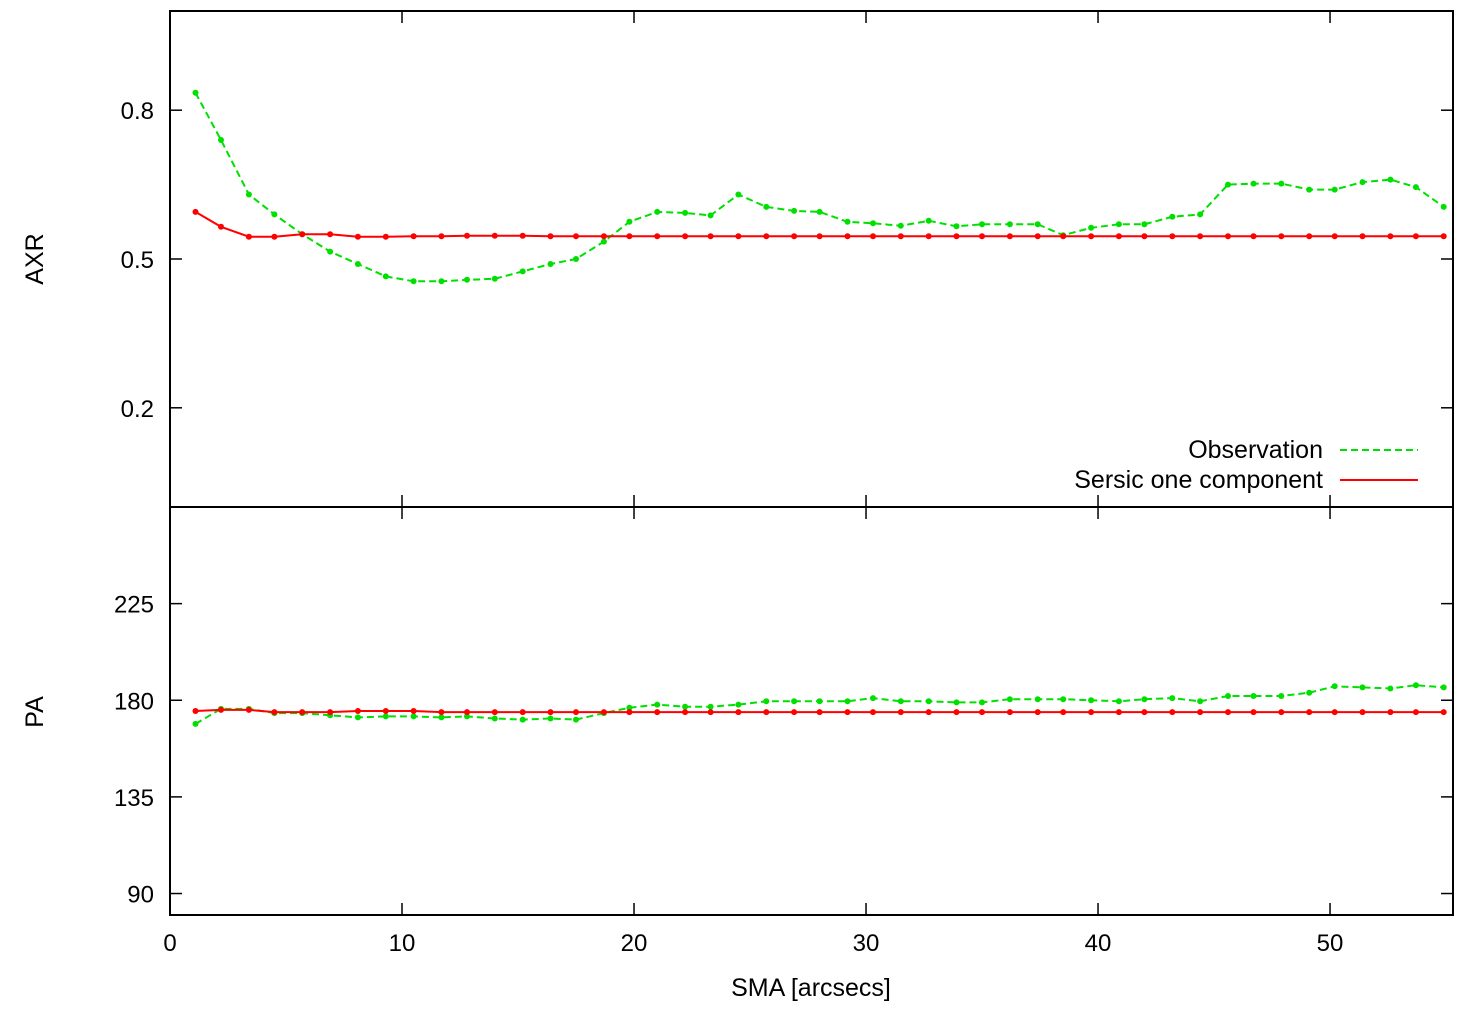 The width and height of the screenshot is (1475, 1015). What do you see at coordinates (134, 798) in the screenshot?
I see `pa-ytick-label: 135` at bounding box center [134, 798].